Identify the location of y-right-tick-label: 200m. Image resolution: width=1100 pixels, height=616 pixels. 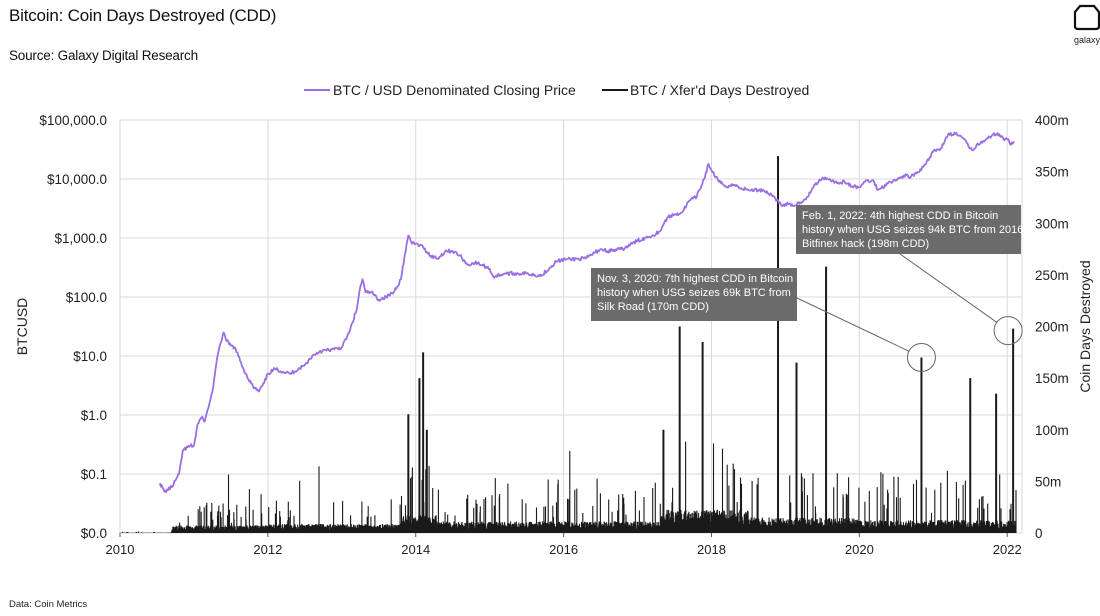
(1052, 327).